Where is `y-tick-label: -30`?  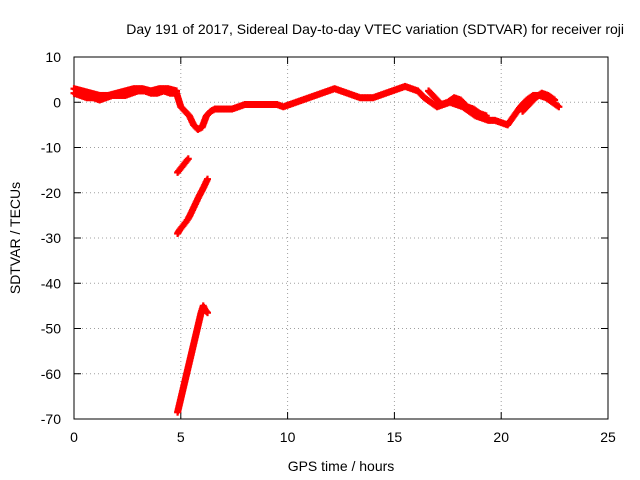
y-tick-label: -30 is located at coordinates (51, 238).